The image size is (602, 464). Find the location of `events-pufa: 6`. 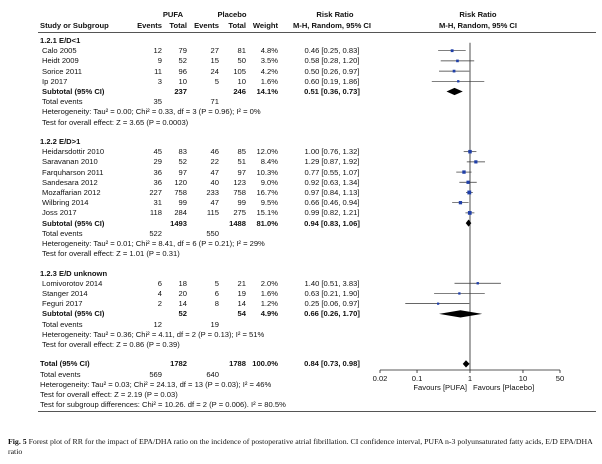

events-pufa: 6 is located at coordinates (159, 283).